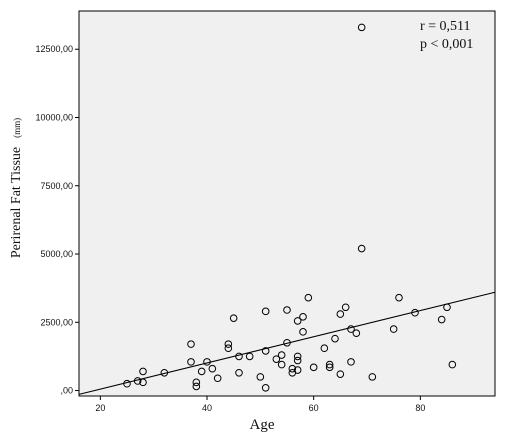 Image resolution: width=521 pixels, height=439 pixels. What do you see at coordinates (420, 408) in the screenshot?
I see `x-tick-label: 80` at bounding box center [420, 408].